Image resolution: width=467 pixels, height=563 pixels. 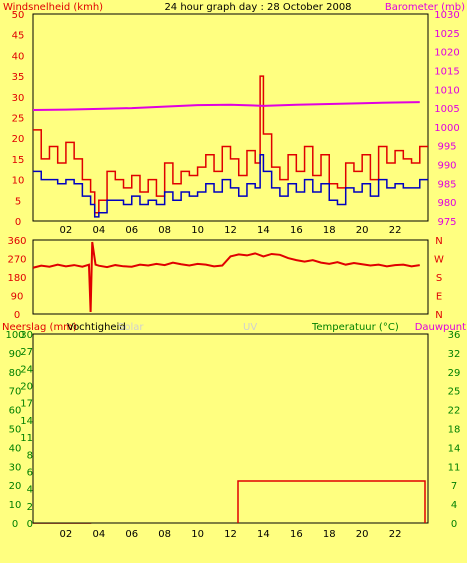 What do you see at coordinates (331, 501) in the screenshot?
I see `rain-box` at bounding box center [331, 501].